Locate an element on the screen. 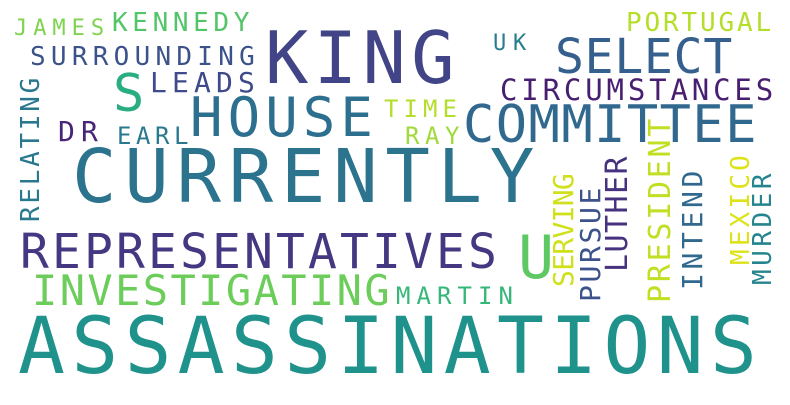  word-luther: LUTHER is located at coordinates (617, 213).